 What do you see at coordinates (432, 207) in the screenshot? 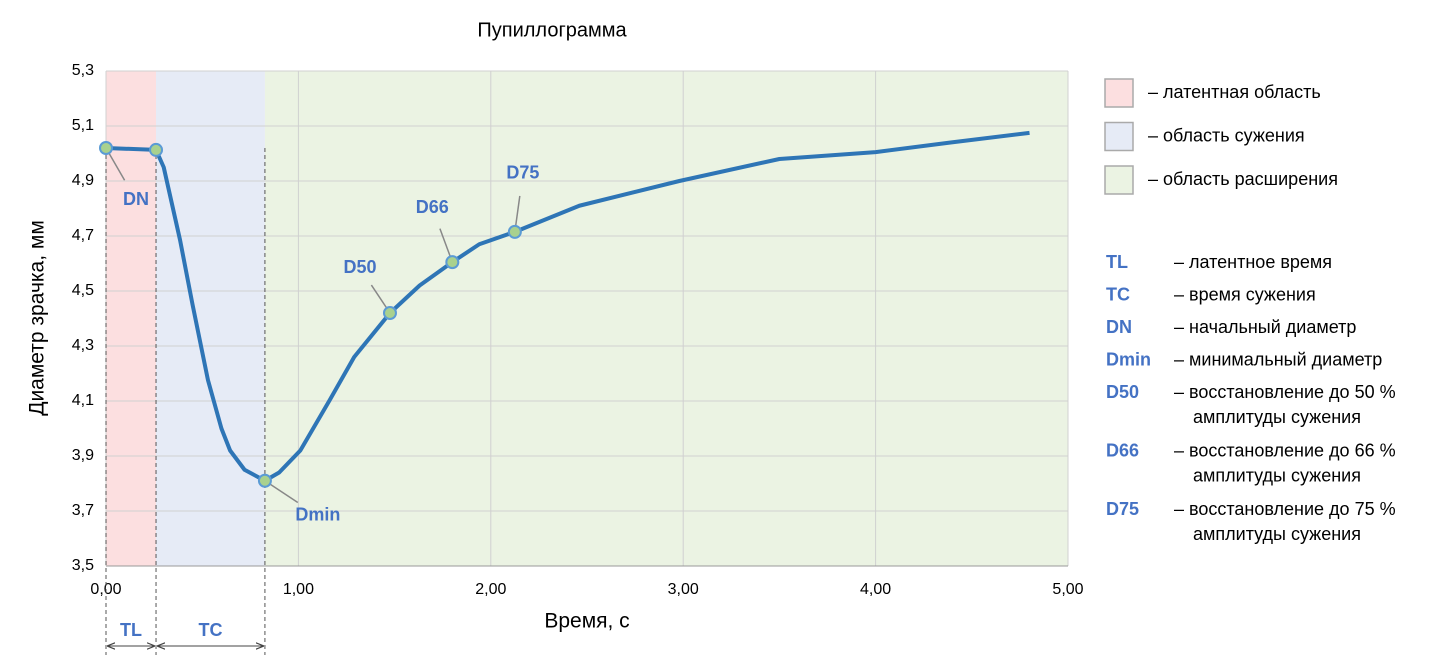
I see `point-label: D66` at bounding box center [432, 207].